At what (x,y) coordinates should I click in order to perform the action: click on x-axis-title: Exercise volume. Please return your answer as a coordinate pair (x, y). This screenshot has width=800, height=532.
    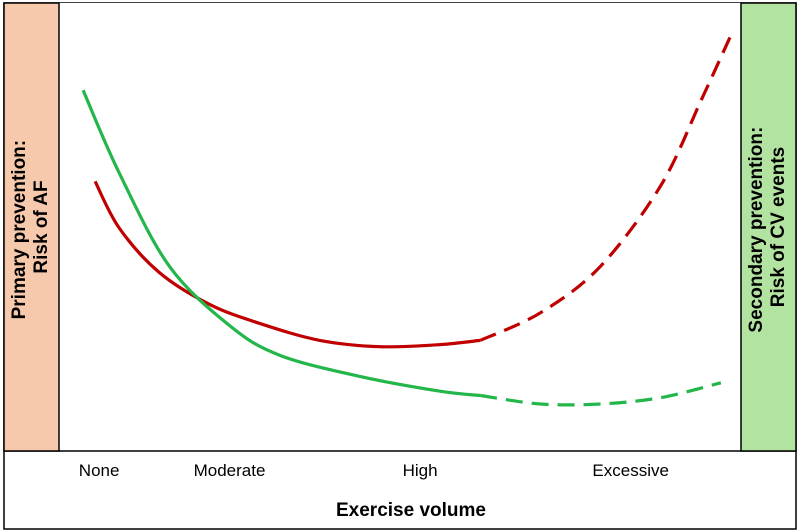
    Looking at the image, I should click on (411, 510).